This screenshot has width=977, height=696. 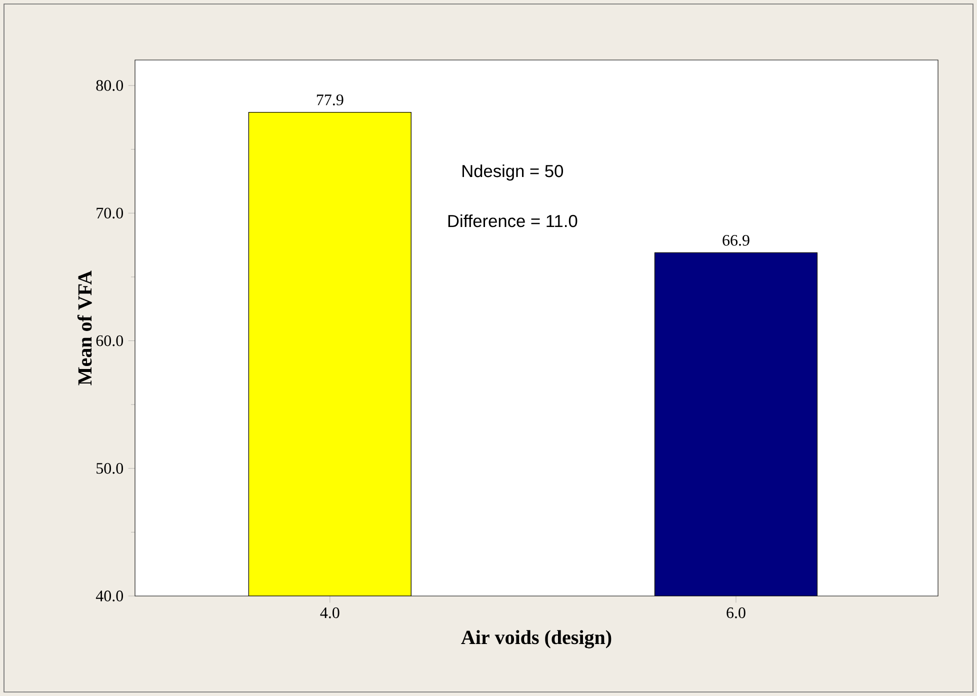 I want to click on y-tick-label: 50.0, so click(x=110, y=468).